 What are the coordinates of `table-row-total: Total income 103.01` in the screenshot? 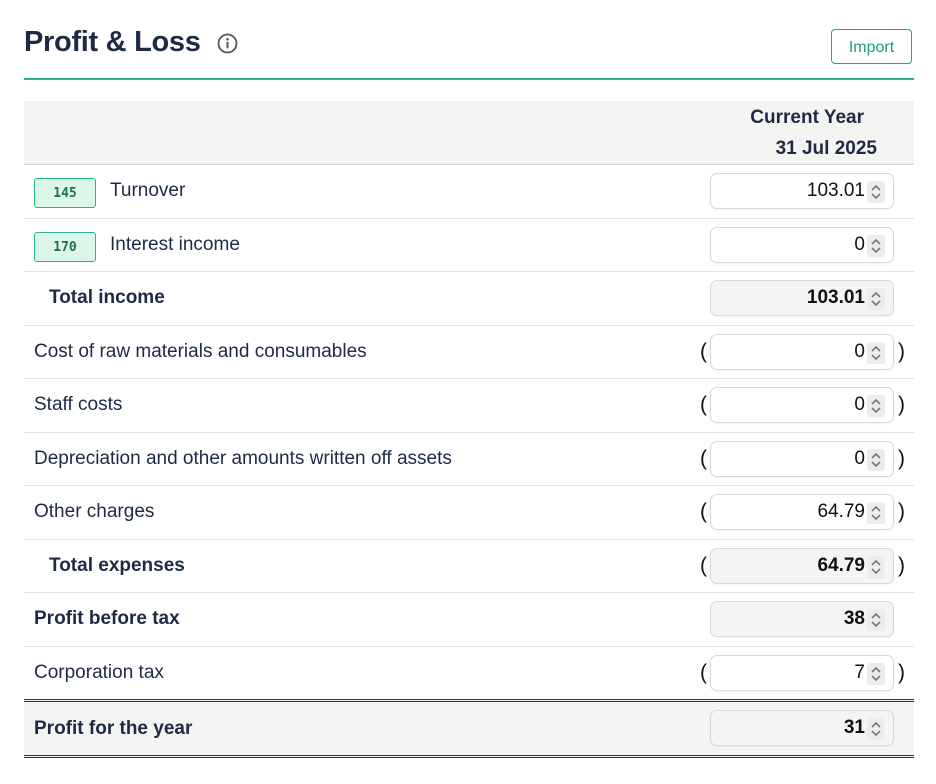 It's located at (469, 299).